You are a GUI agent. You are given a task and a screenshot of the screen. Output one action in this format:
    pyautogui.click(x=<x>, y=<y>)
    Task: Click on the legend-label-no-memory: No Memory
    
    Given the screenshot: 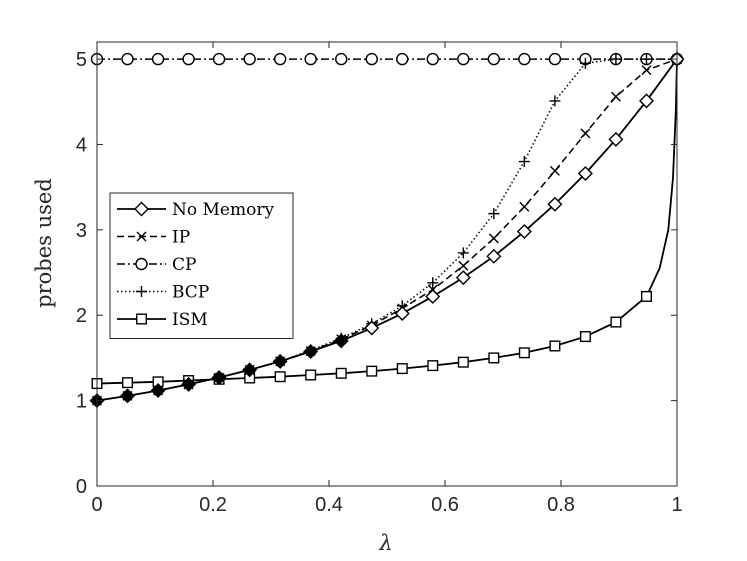 What is the action you would take?
    pyautogui.click(x=223, y=210)
    